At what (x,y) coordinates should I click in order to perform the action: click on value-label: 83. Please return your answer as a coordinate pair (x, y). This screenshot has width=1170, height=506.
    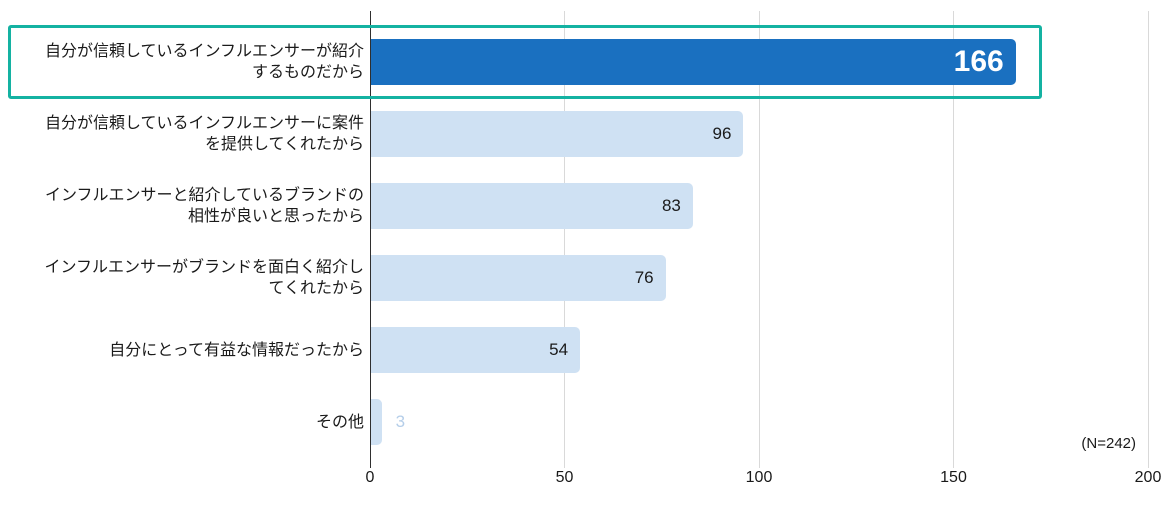
    Looking at the image, I should click on (671, 205).